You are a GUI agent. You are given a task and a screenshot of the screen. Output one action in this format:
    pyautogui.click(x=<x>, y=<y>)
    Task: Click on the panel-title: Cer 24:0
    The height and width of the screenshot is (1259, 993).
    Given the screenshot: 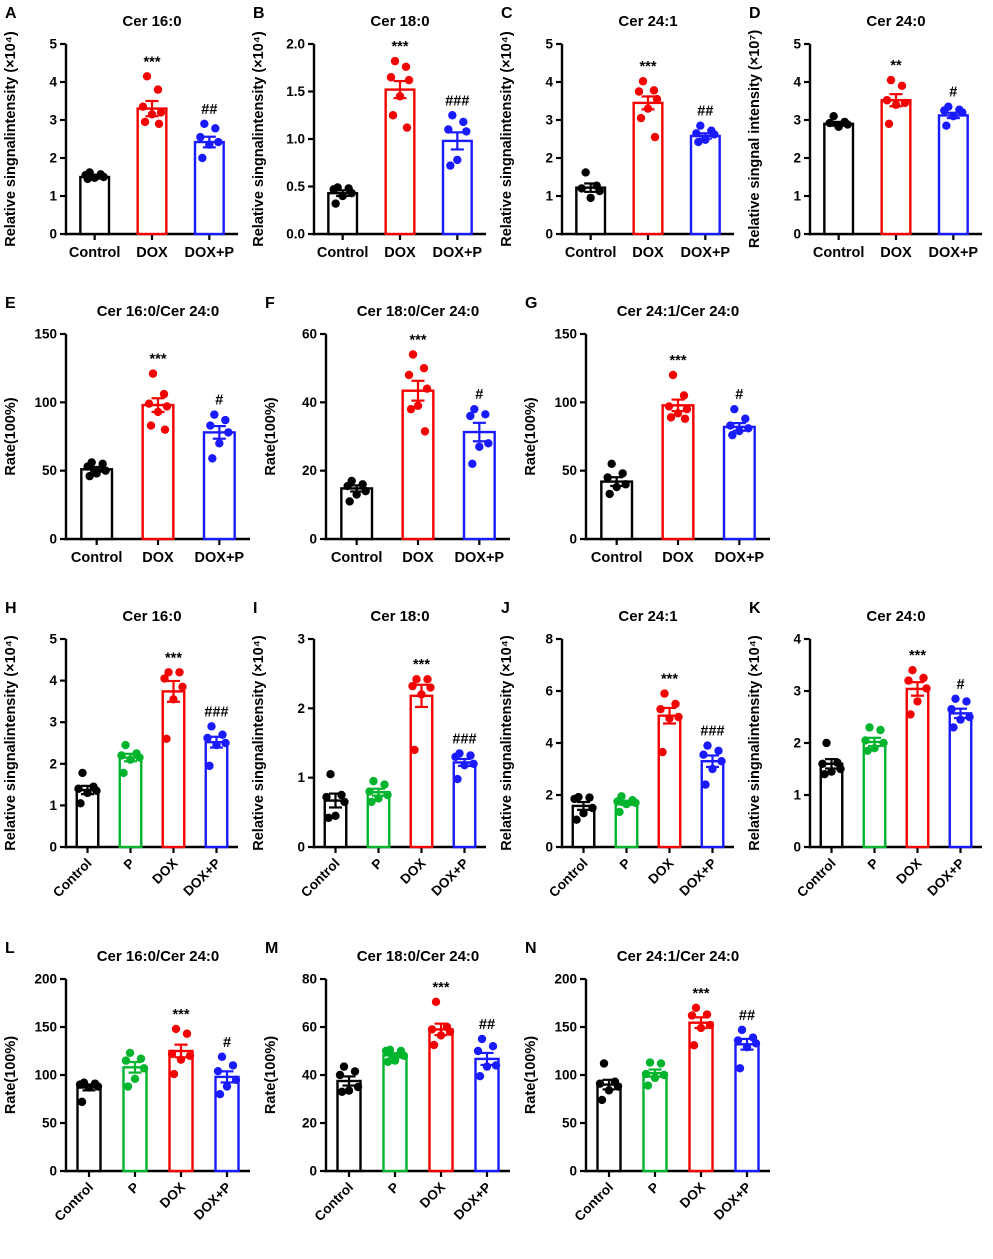 What is the action you would take?
    pyautogui.click(x=895, y=616)
    